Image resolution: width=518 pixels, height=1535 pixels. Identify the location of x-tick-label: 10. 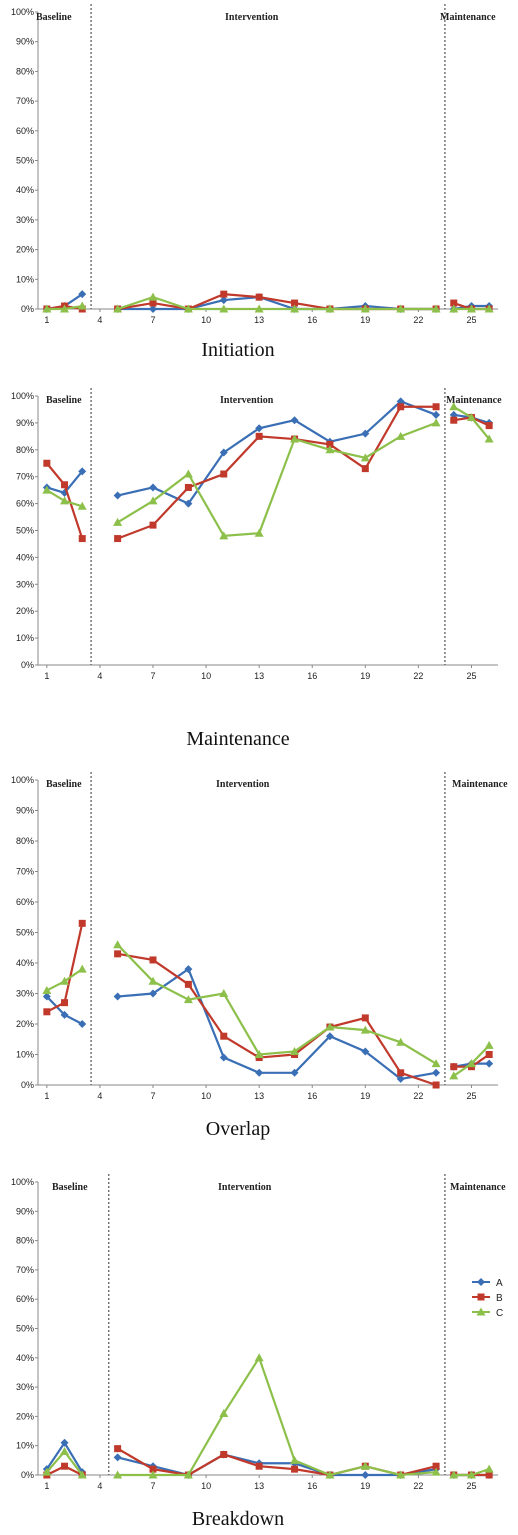
(206, 676).